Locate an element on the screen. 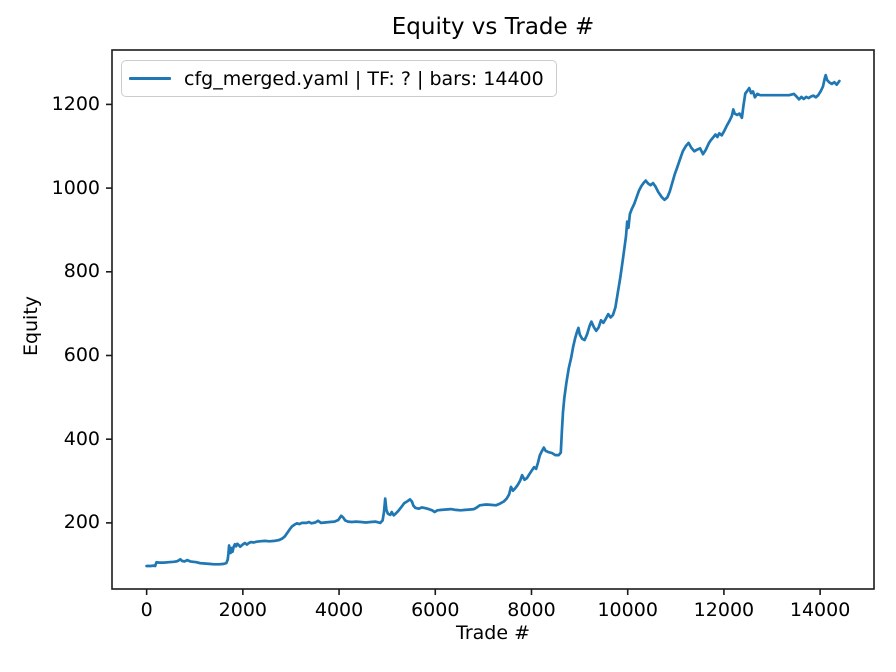  y-tick-label: 200 is located at coordinates (81, 522).